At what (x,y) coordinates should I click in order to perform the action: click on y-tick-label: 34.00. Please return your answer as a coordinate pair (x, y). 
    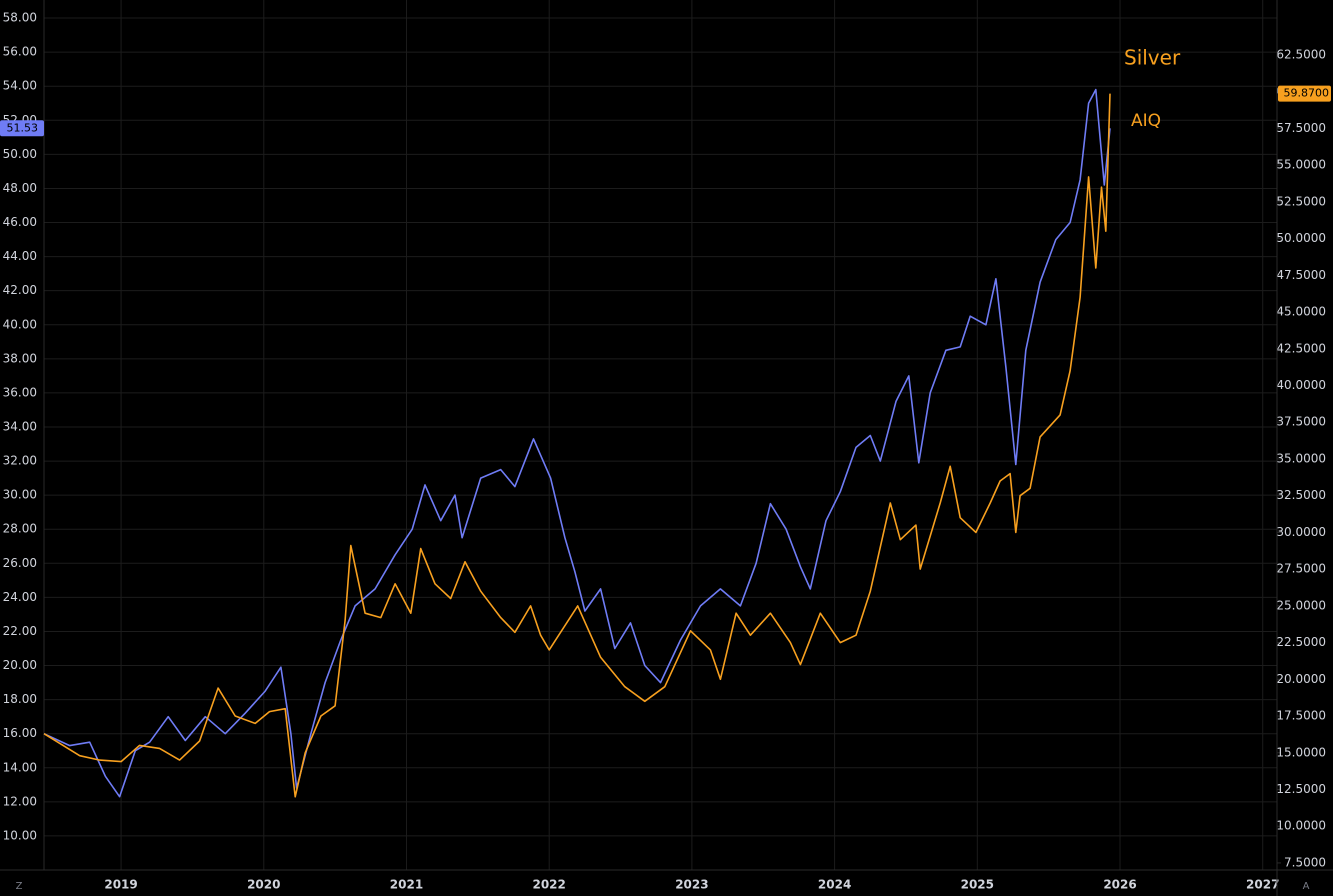
    Looking at the image, I should click on (20, 426).